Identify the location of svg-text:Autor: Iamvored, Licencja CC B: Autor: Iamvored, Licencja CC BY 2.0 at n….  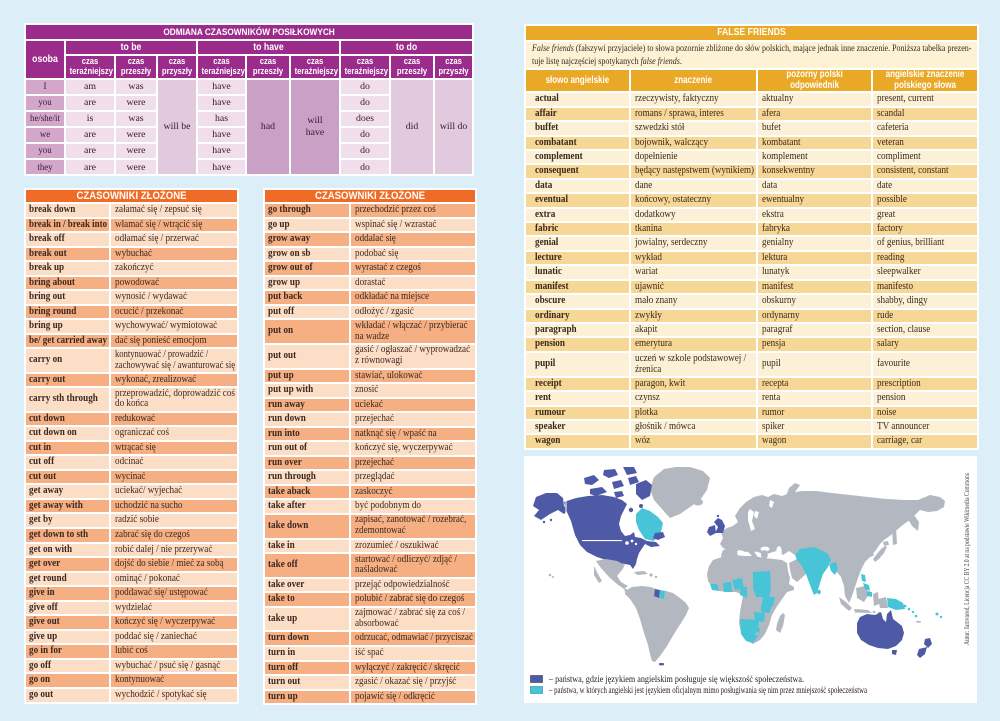
(966, 559).